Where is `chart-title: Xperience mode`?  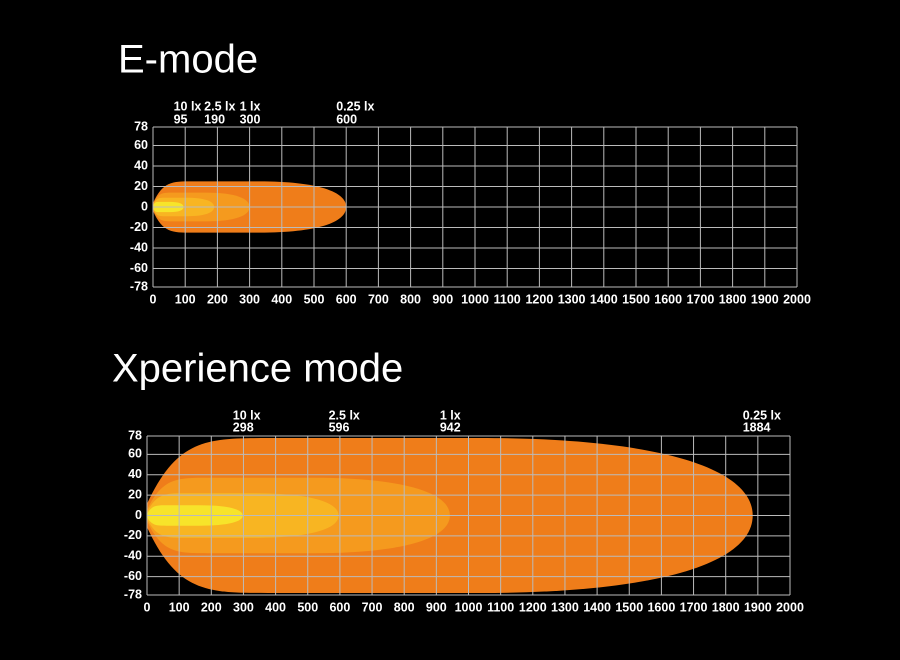 chart-title: Xperience mode is located at coordinates (257, 369).